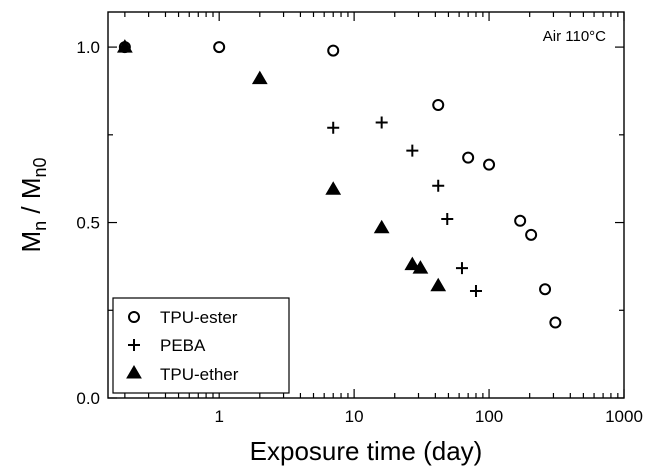 This screenshot has height=470, width=654. What do you see at coordinates (31, 199) in the screenshot?
I see `y-title-mid: / M` at bounding box center [31, 199].